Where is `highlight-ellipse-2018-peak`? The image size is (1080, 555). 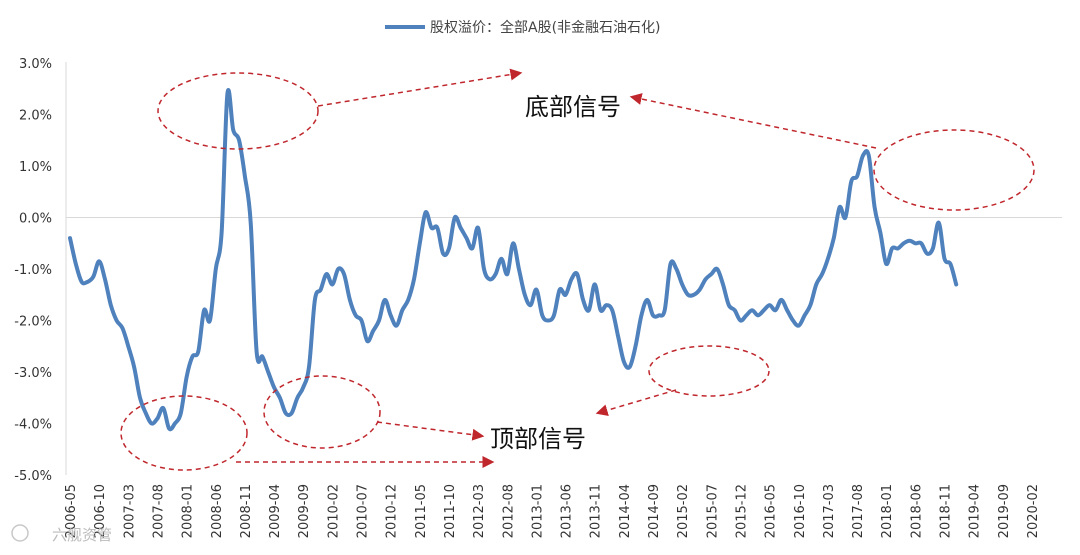
highlight-ellipse-2018-peak is located at coordinates (954, 170).